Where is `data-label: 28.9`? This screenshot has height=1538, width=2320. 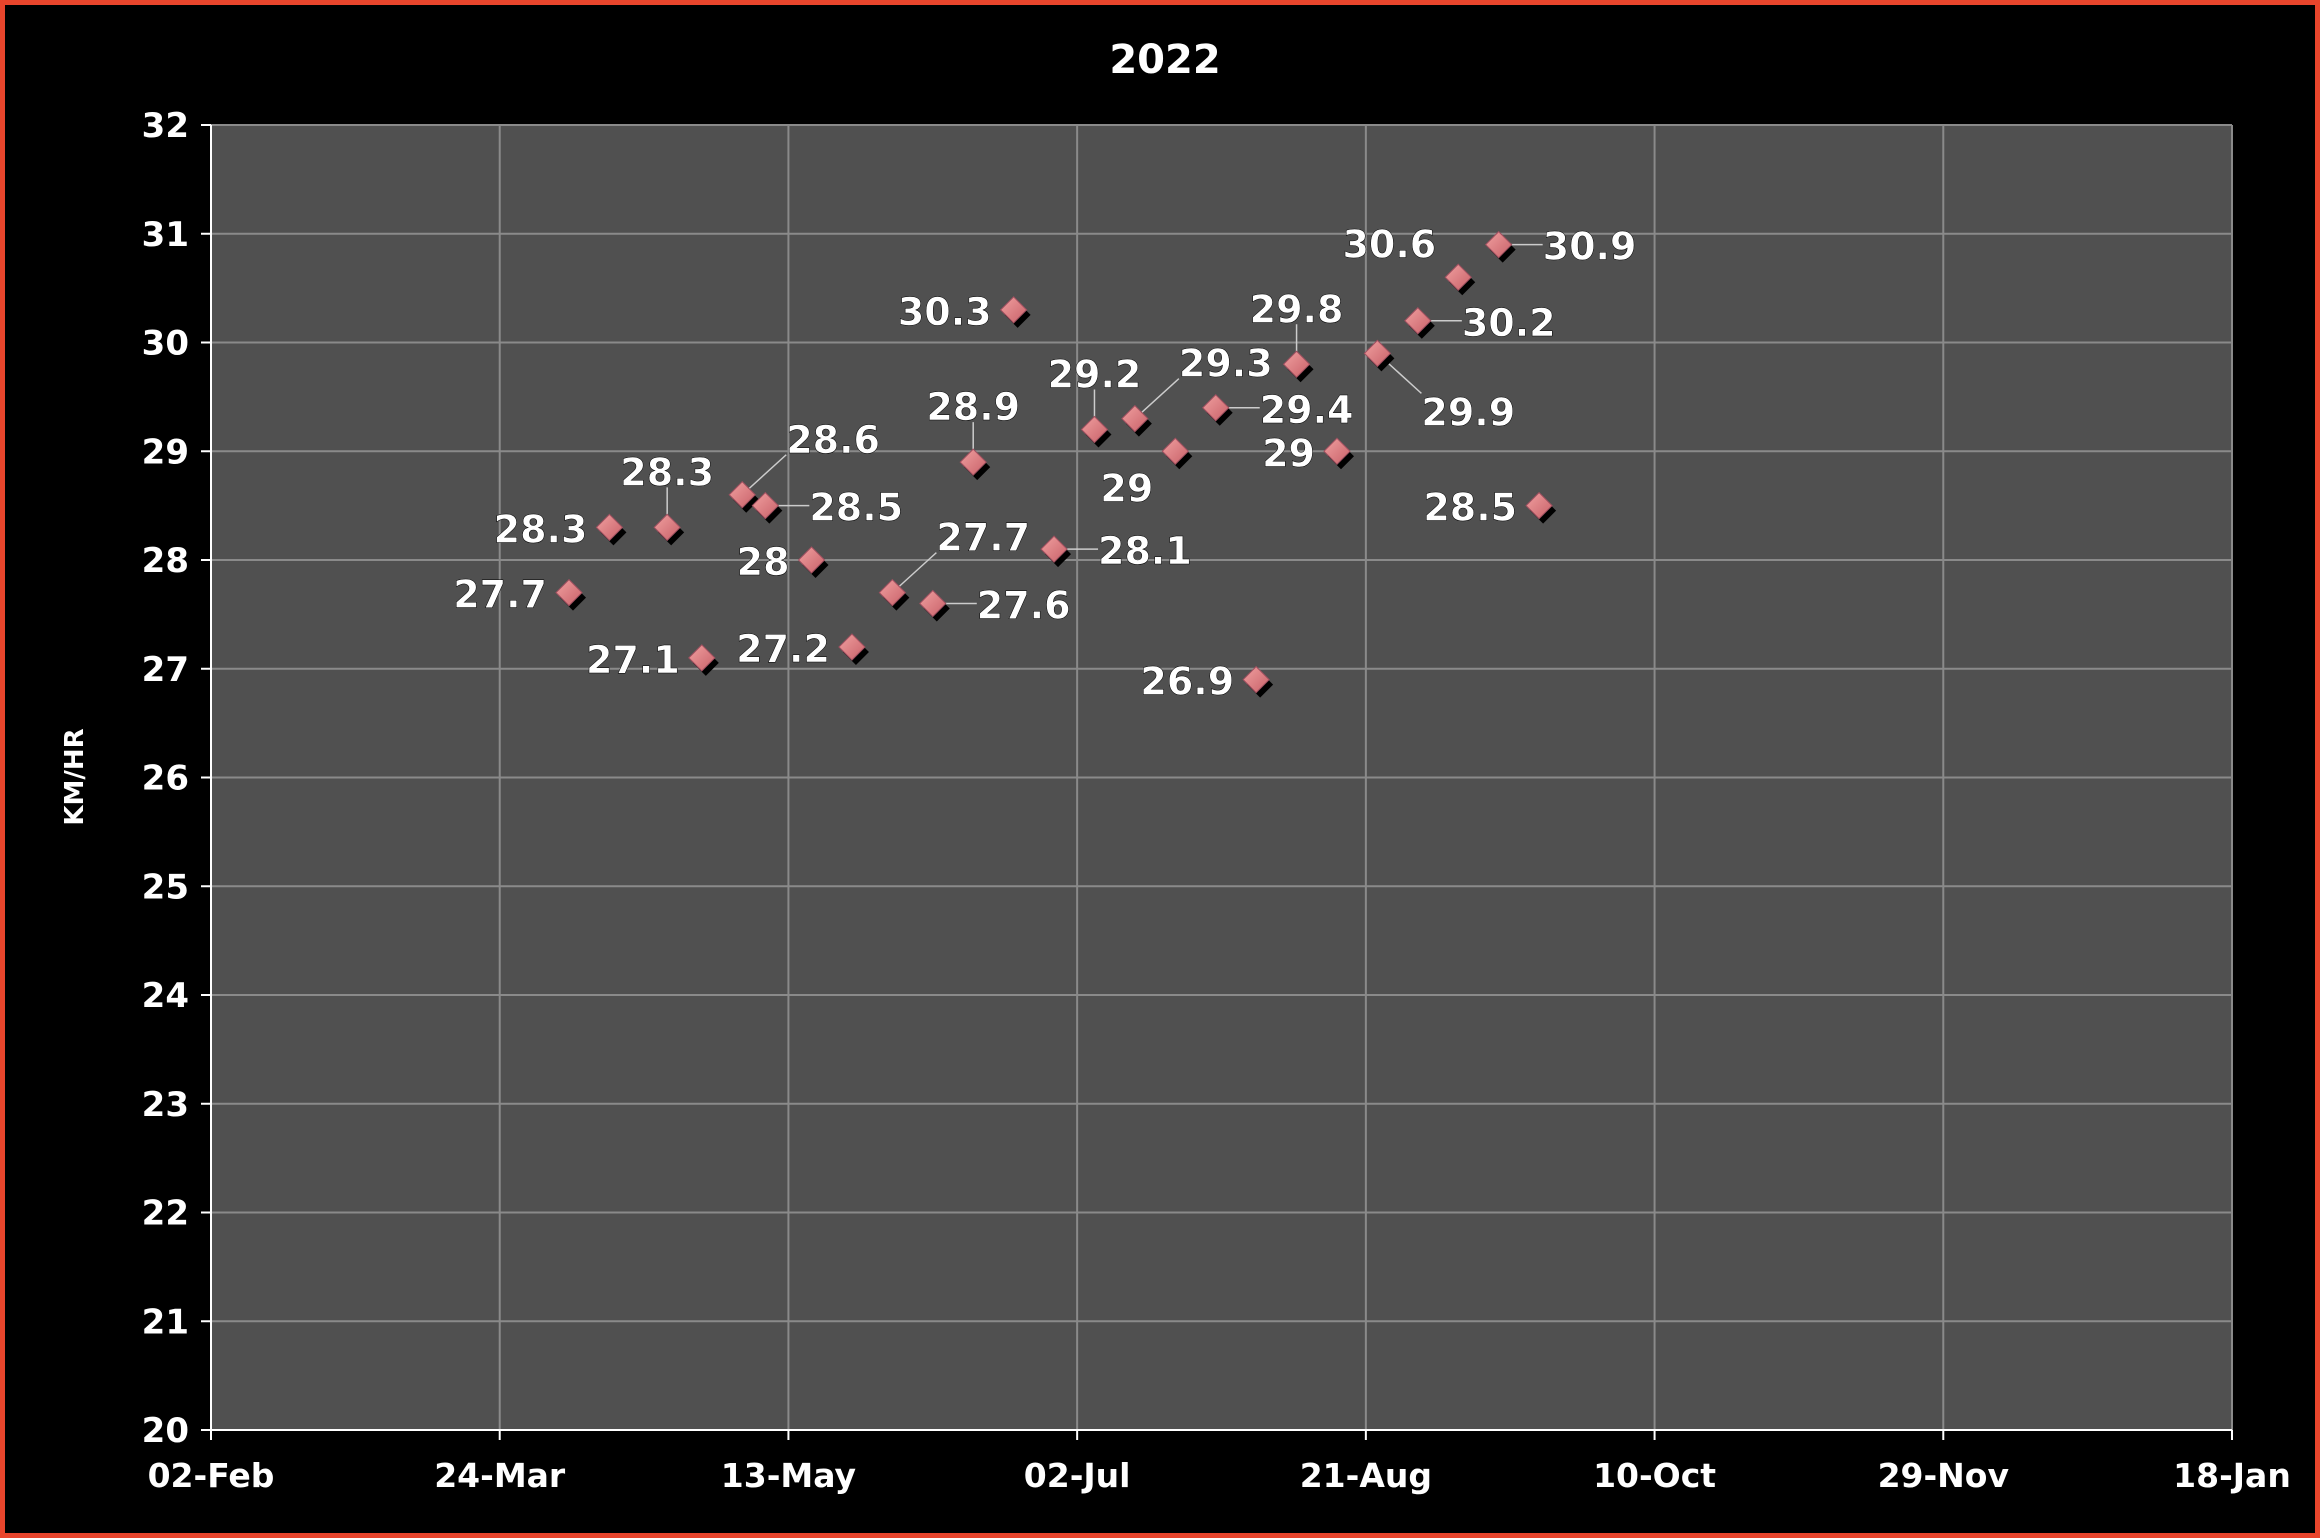
data-label: 28.9 is located at coordinates (973, 407).